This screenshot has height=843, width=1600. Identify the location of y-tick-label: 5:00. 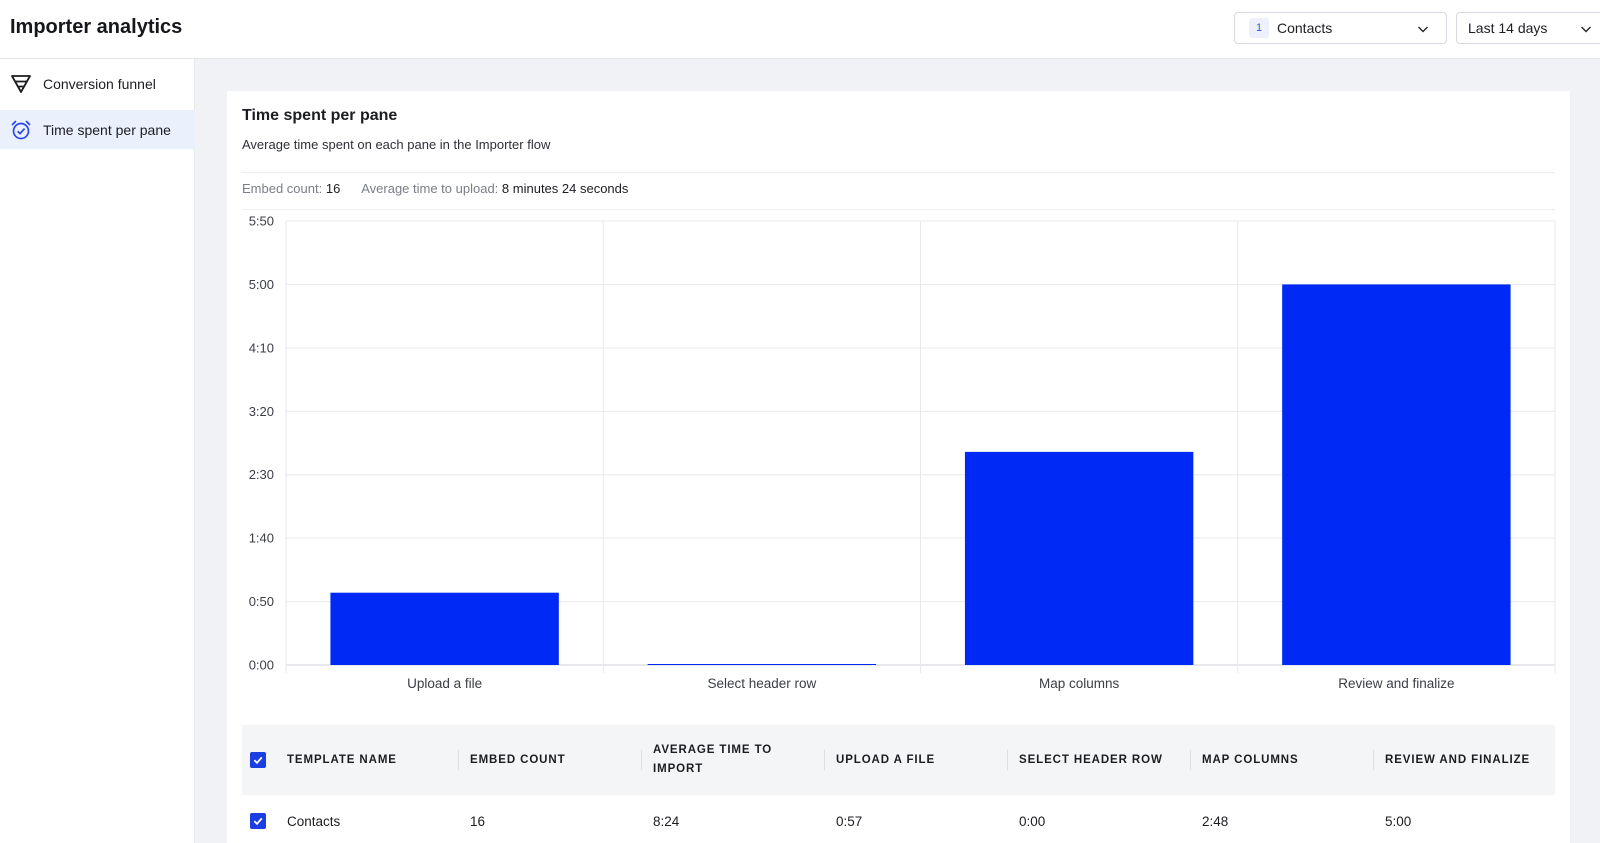
(261, 284).